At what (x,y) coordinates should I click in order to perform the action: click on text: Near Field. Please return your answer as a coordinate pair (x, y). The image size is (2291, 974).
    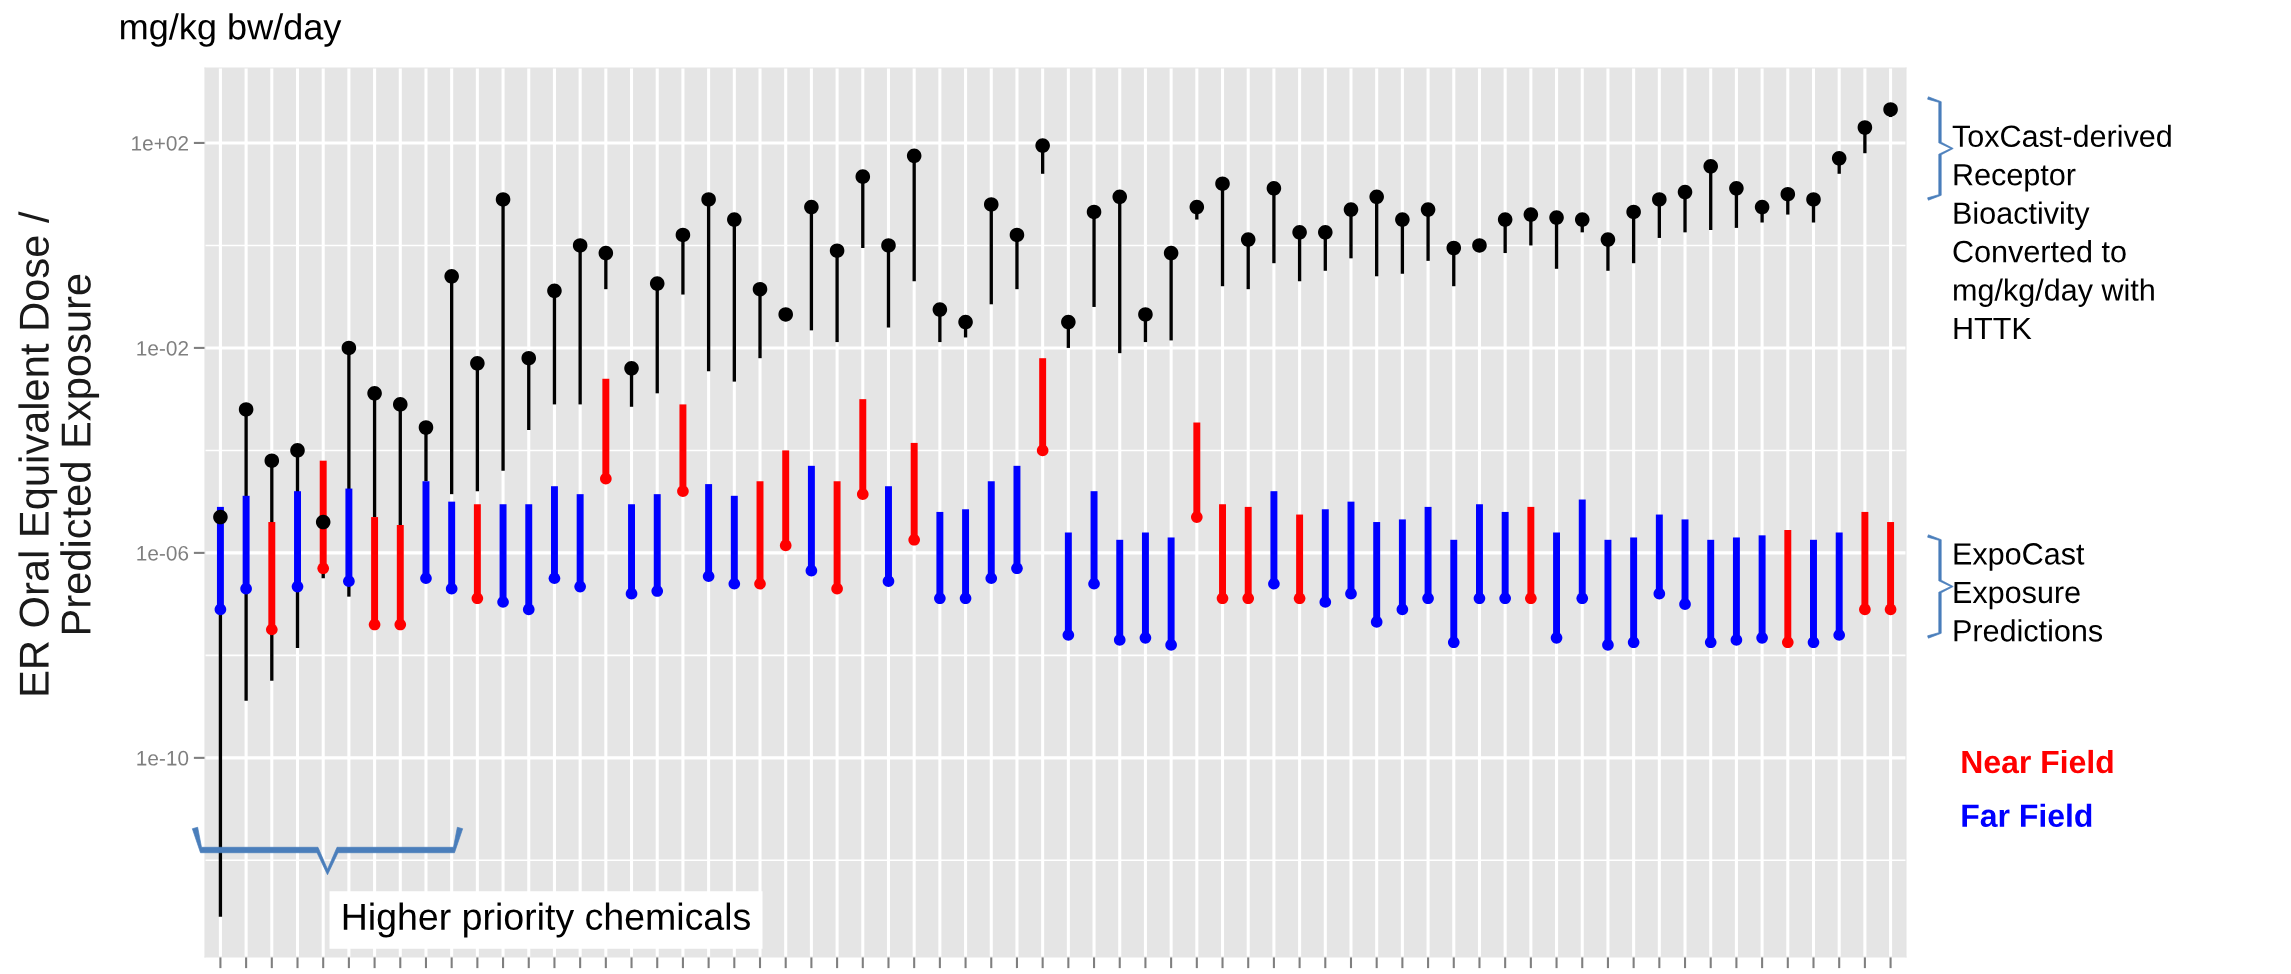
    Looking at the image, I should click on (2037, 761).